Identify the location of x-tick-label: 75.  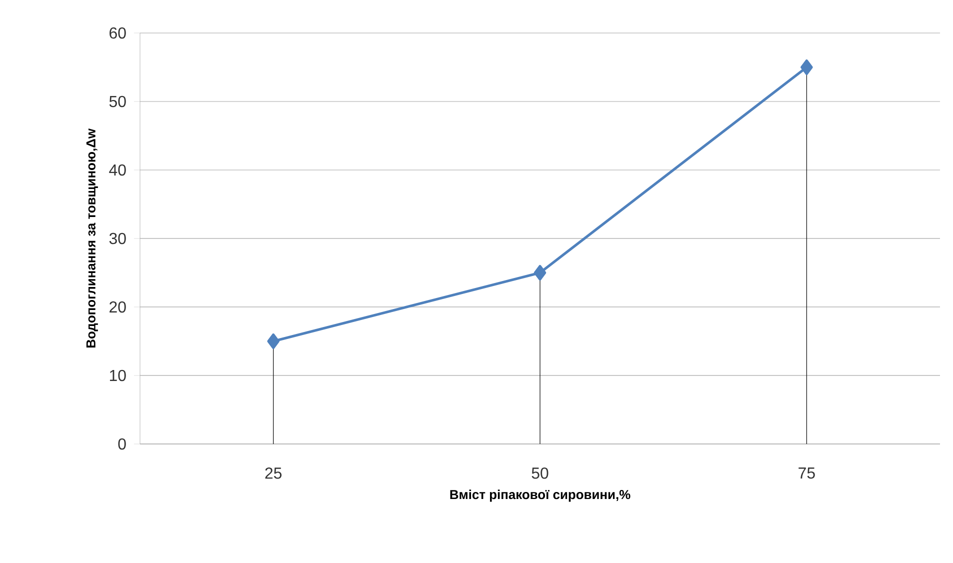
(806, 473).